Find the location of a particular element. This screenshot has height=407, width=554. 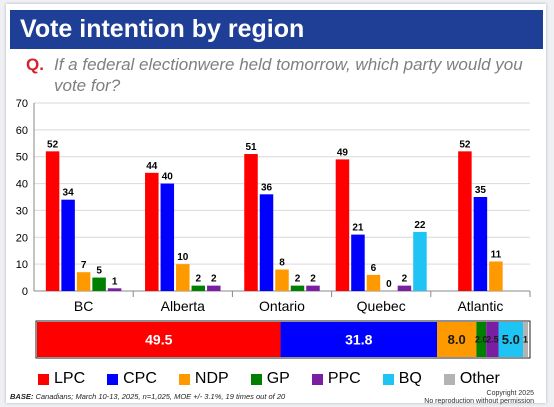

legend-item-other: Other is located at coordinates (471, 379).